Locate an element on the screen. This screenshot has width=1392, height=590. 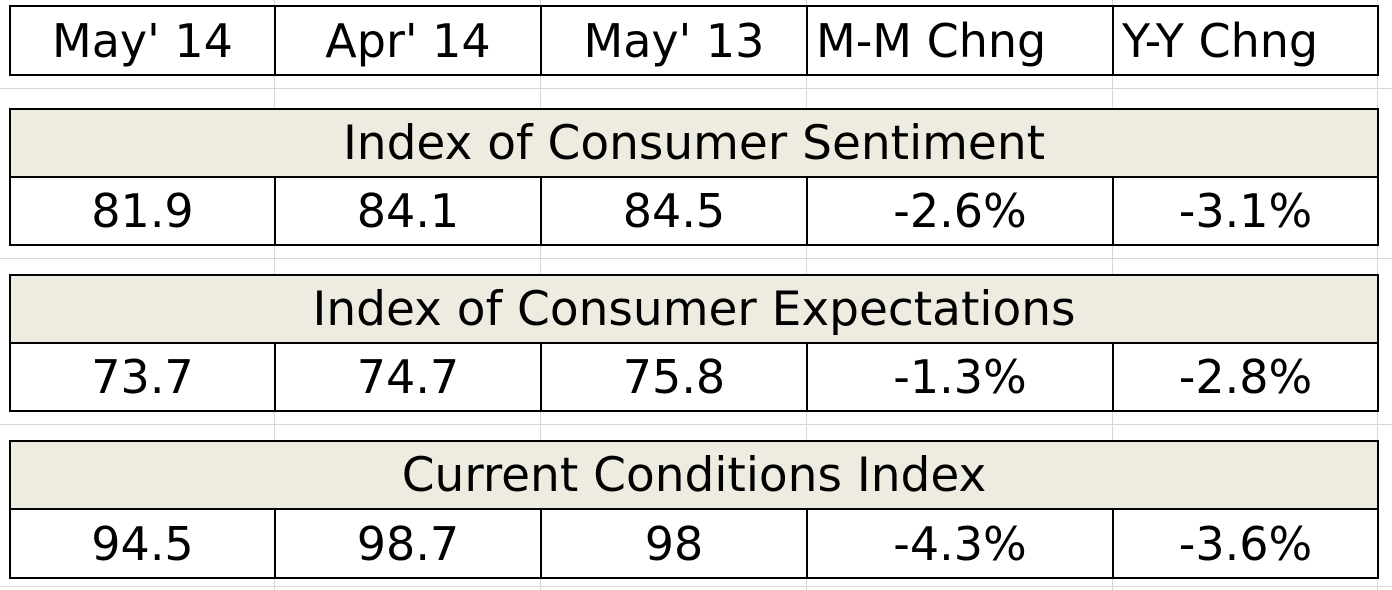
value-cell: 81.9 is located at coordinates (143, 211).